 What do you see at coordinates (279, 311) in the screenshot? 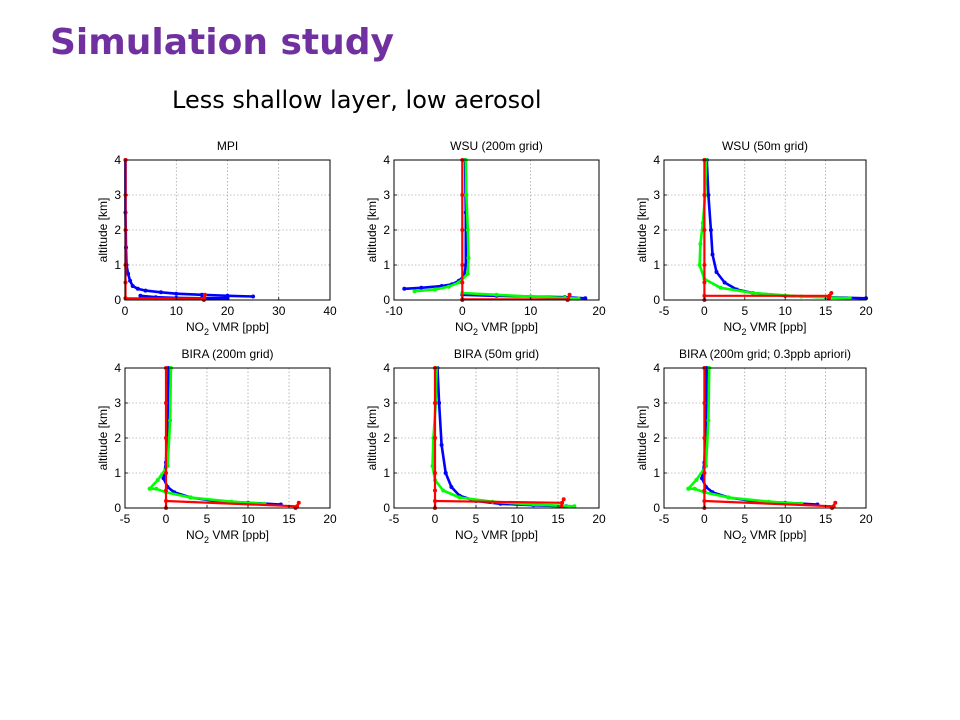
I see `x-tick-label: 30` at bounding box center [279, 311].